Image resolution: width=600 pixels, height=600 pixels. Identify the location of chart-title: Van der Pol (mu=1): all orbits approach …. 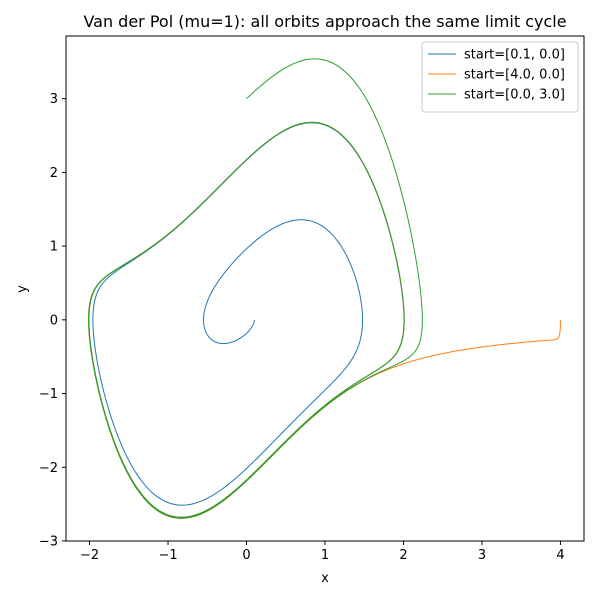
(324, 21).